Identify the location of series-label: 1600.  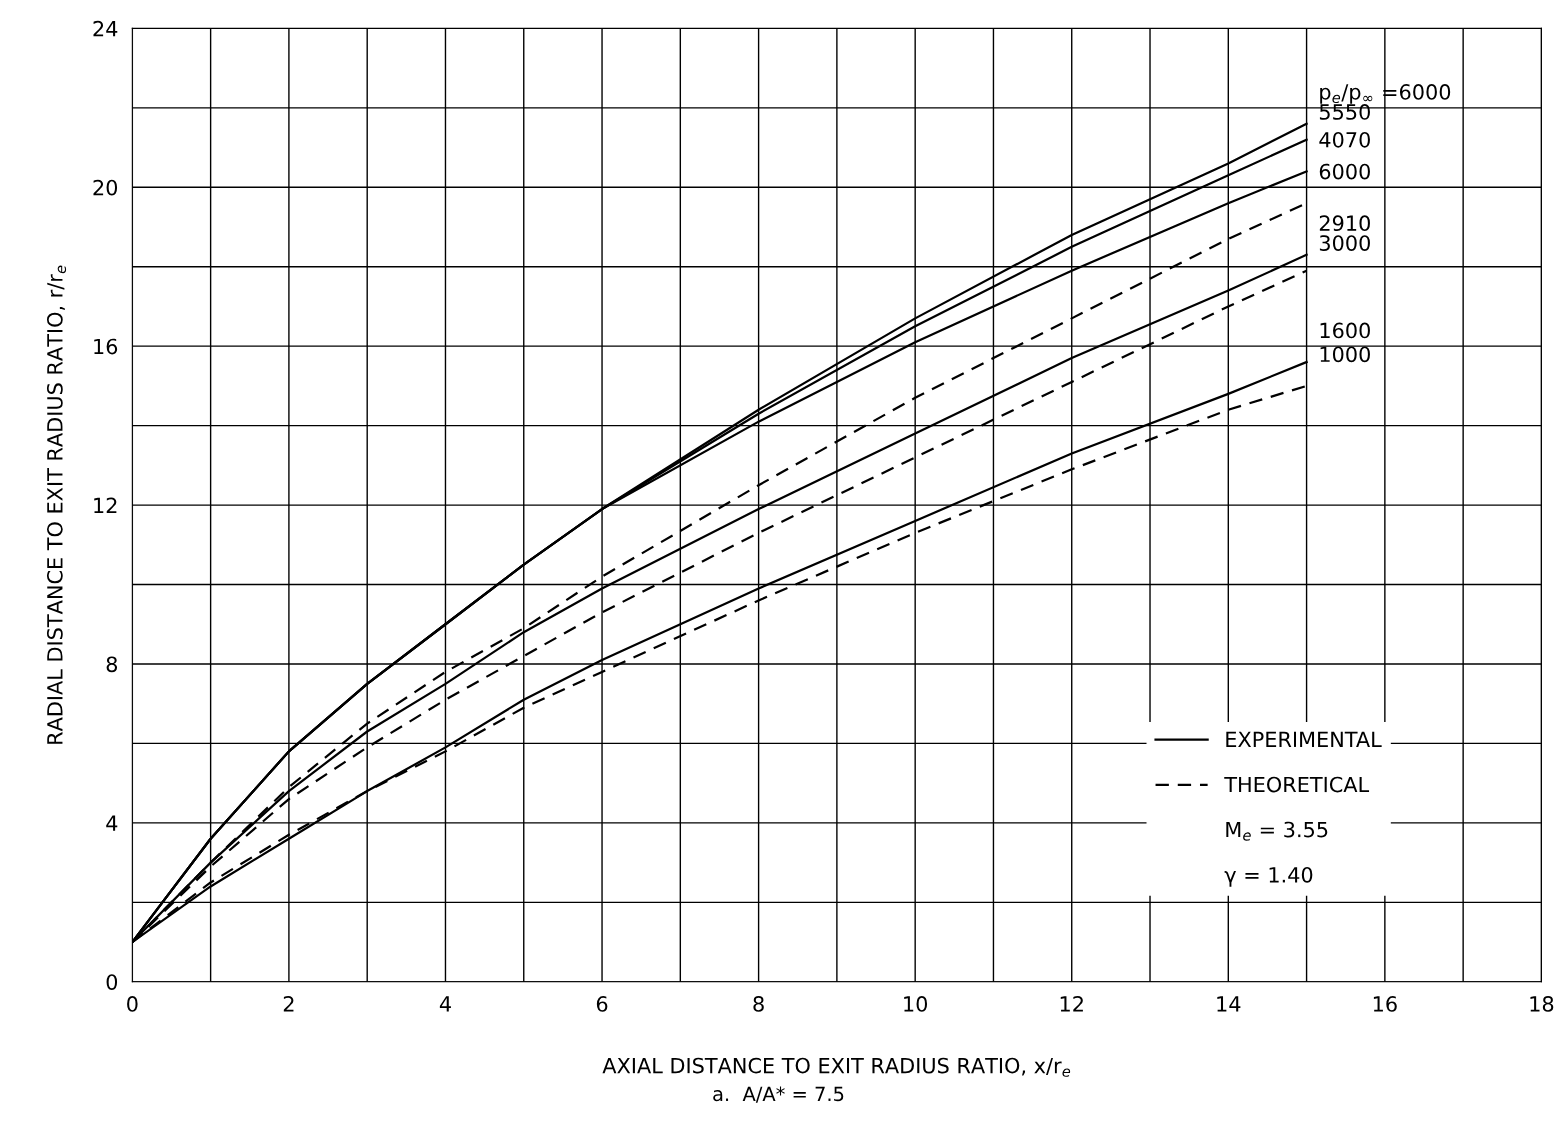
(1345, 330).